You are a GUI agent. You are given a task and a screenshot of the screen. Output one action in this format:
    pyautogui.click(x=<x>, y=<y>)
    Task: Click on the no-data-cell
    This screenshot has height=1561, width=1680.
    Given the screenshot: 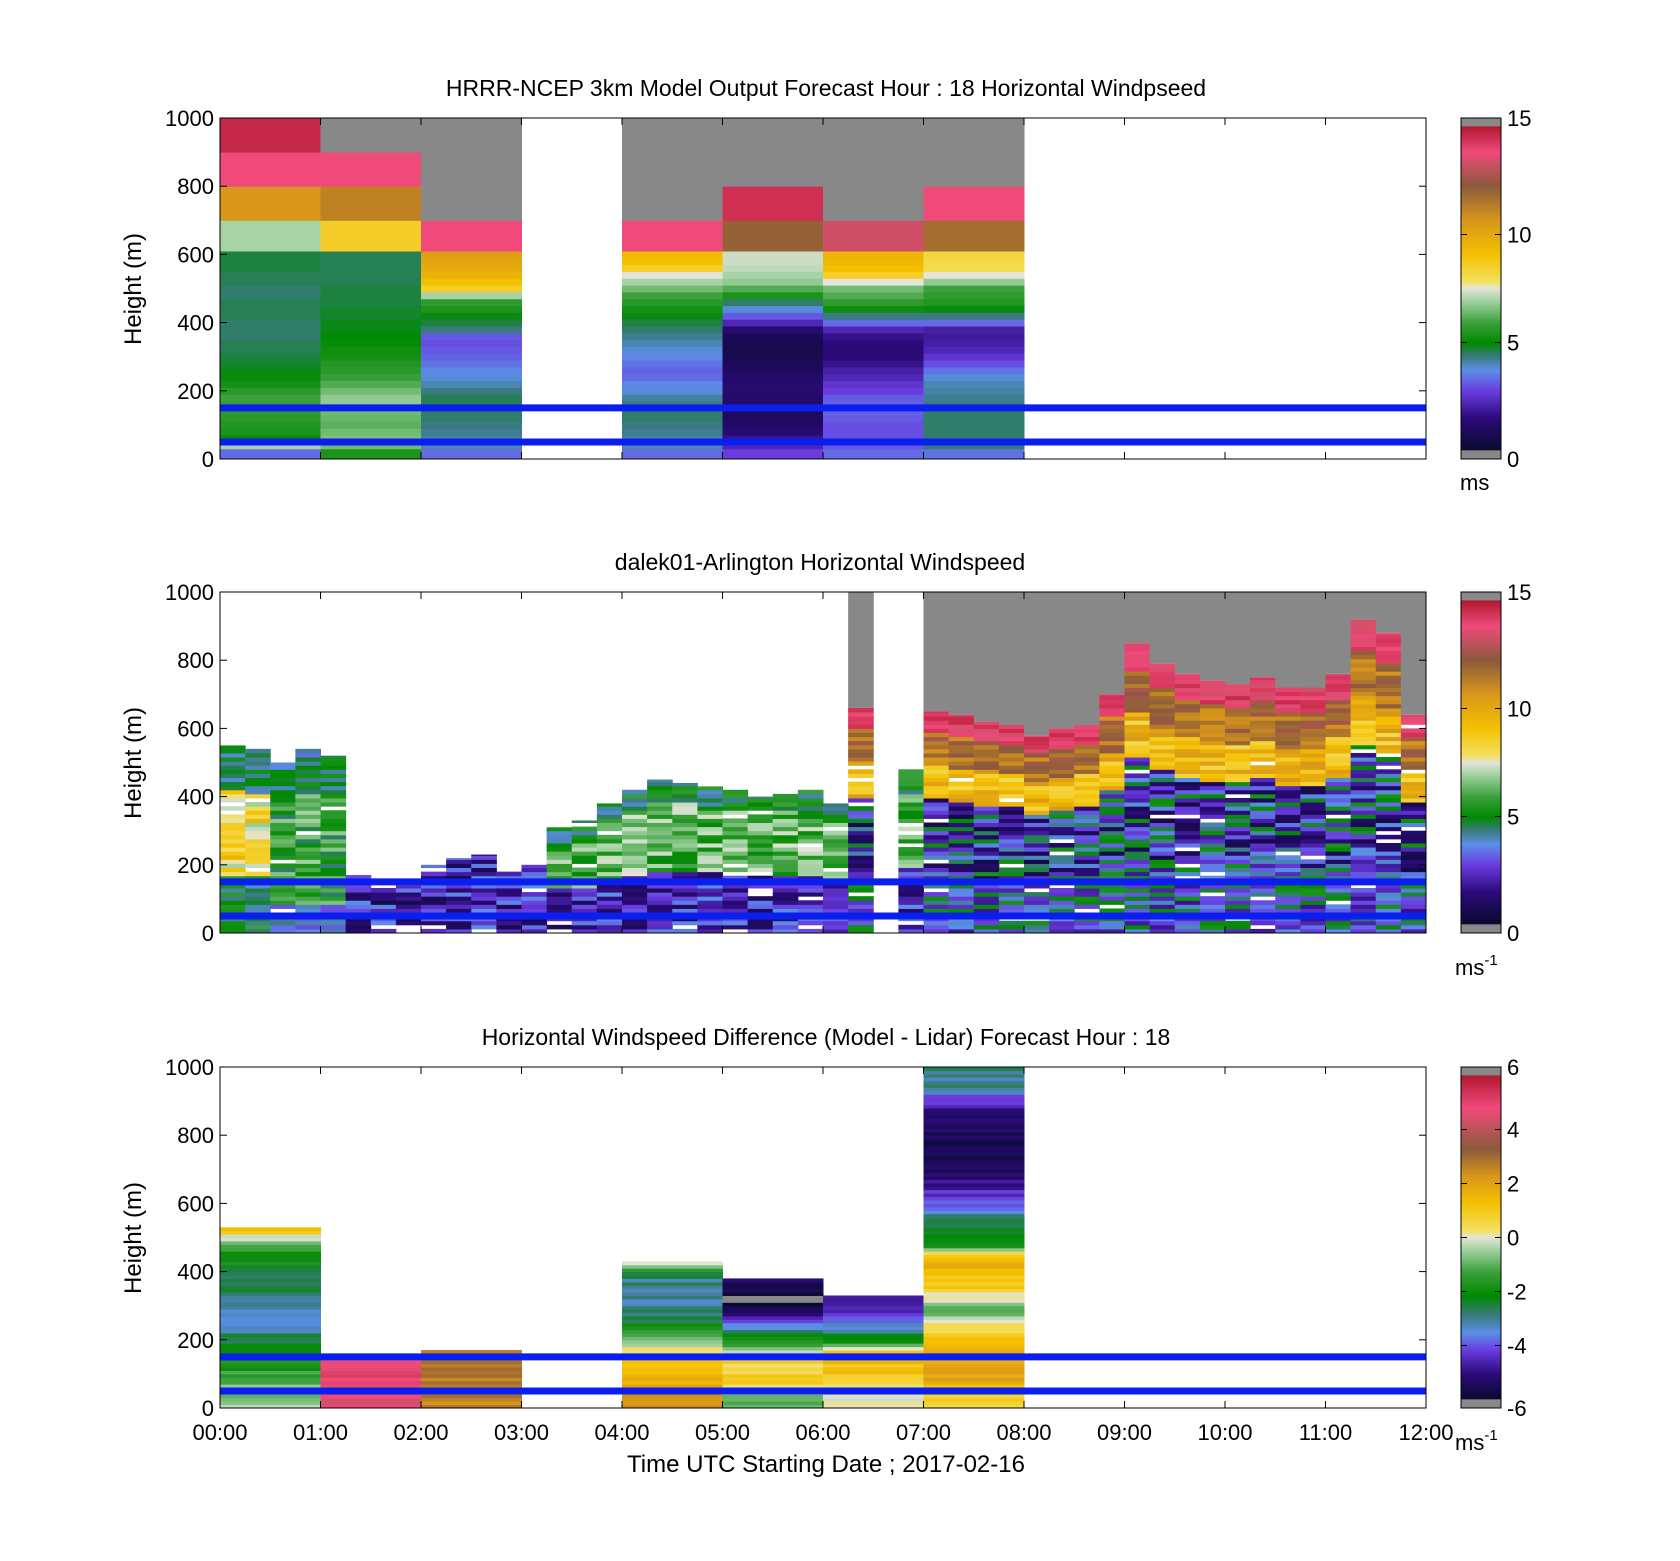 What is the action you would take?
    pyautogui.click(x=1263, y=635)
    